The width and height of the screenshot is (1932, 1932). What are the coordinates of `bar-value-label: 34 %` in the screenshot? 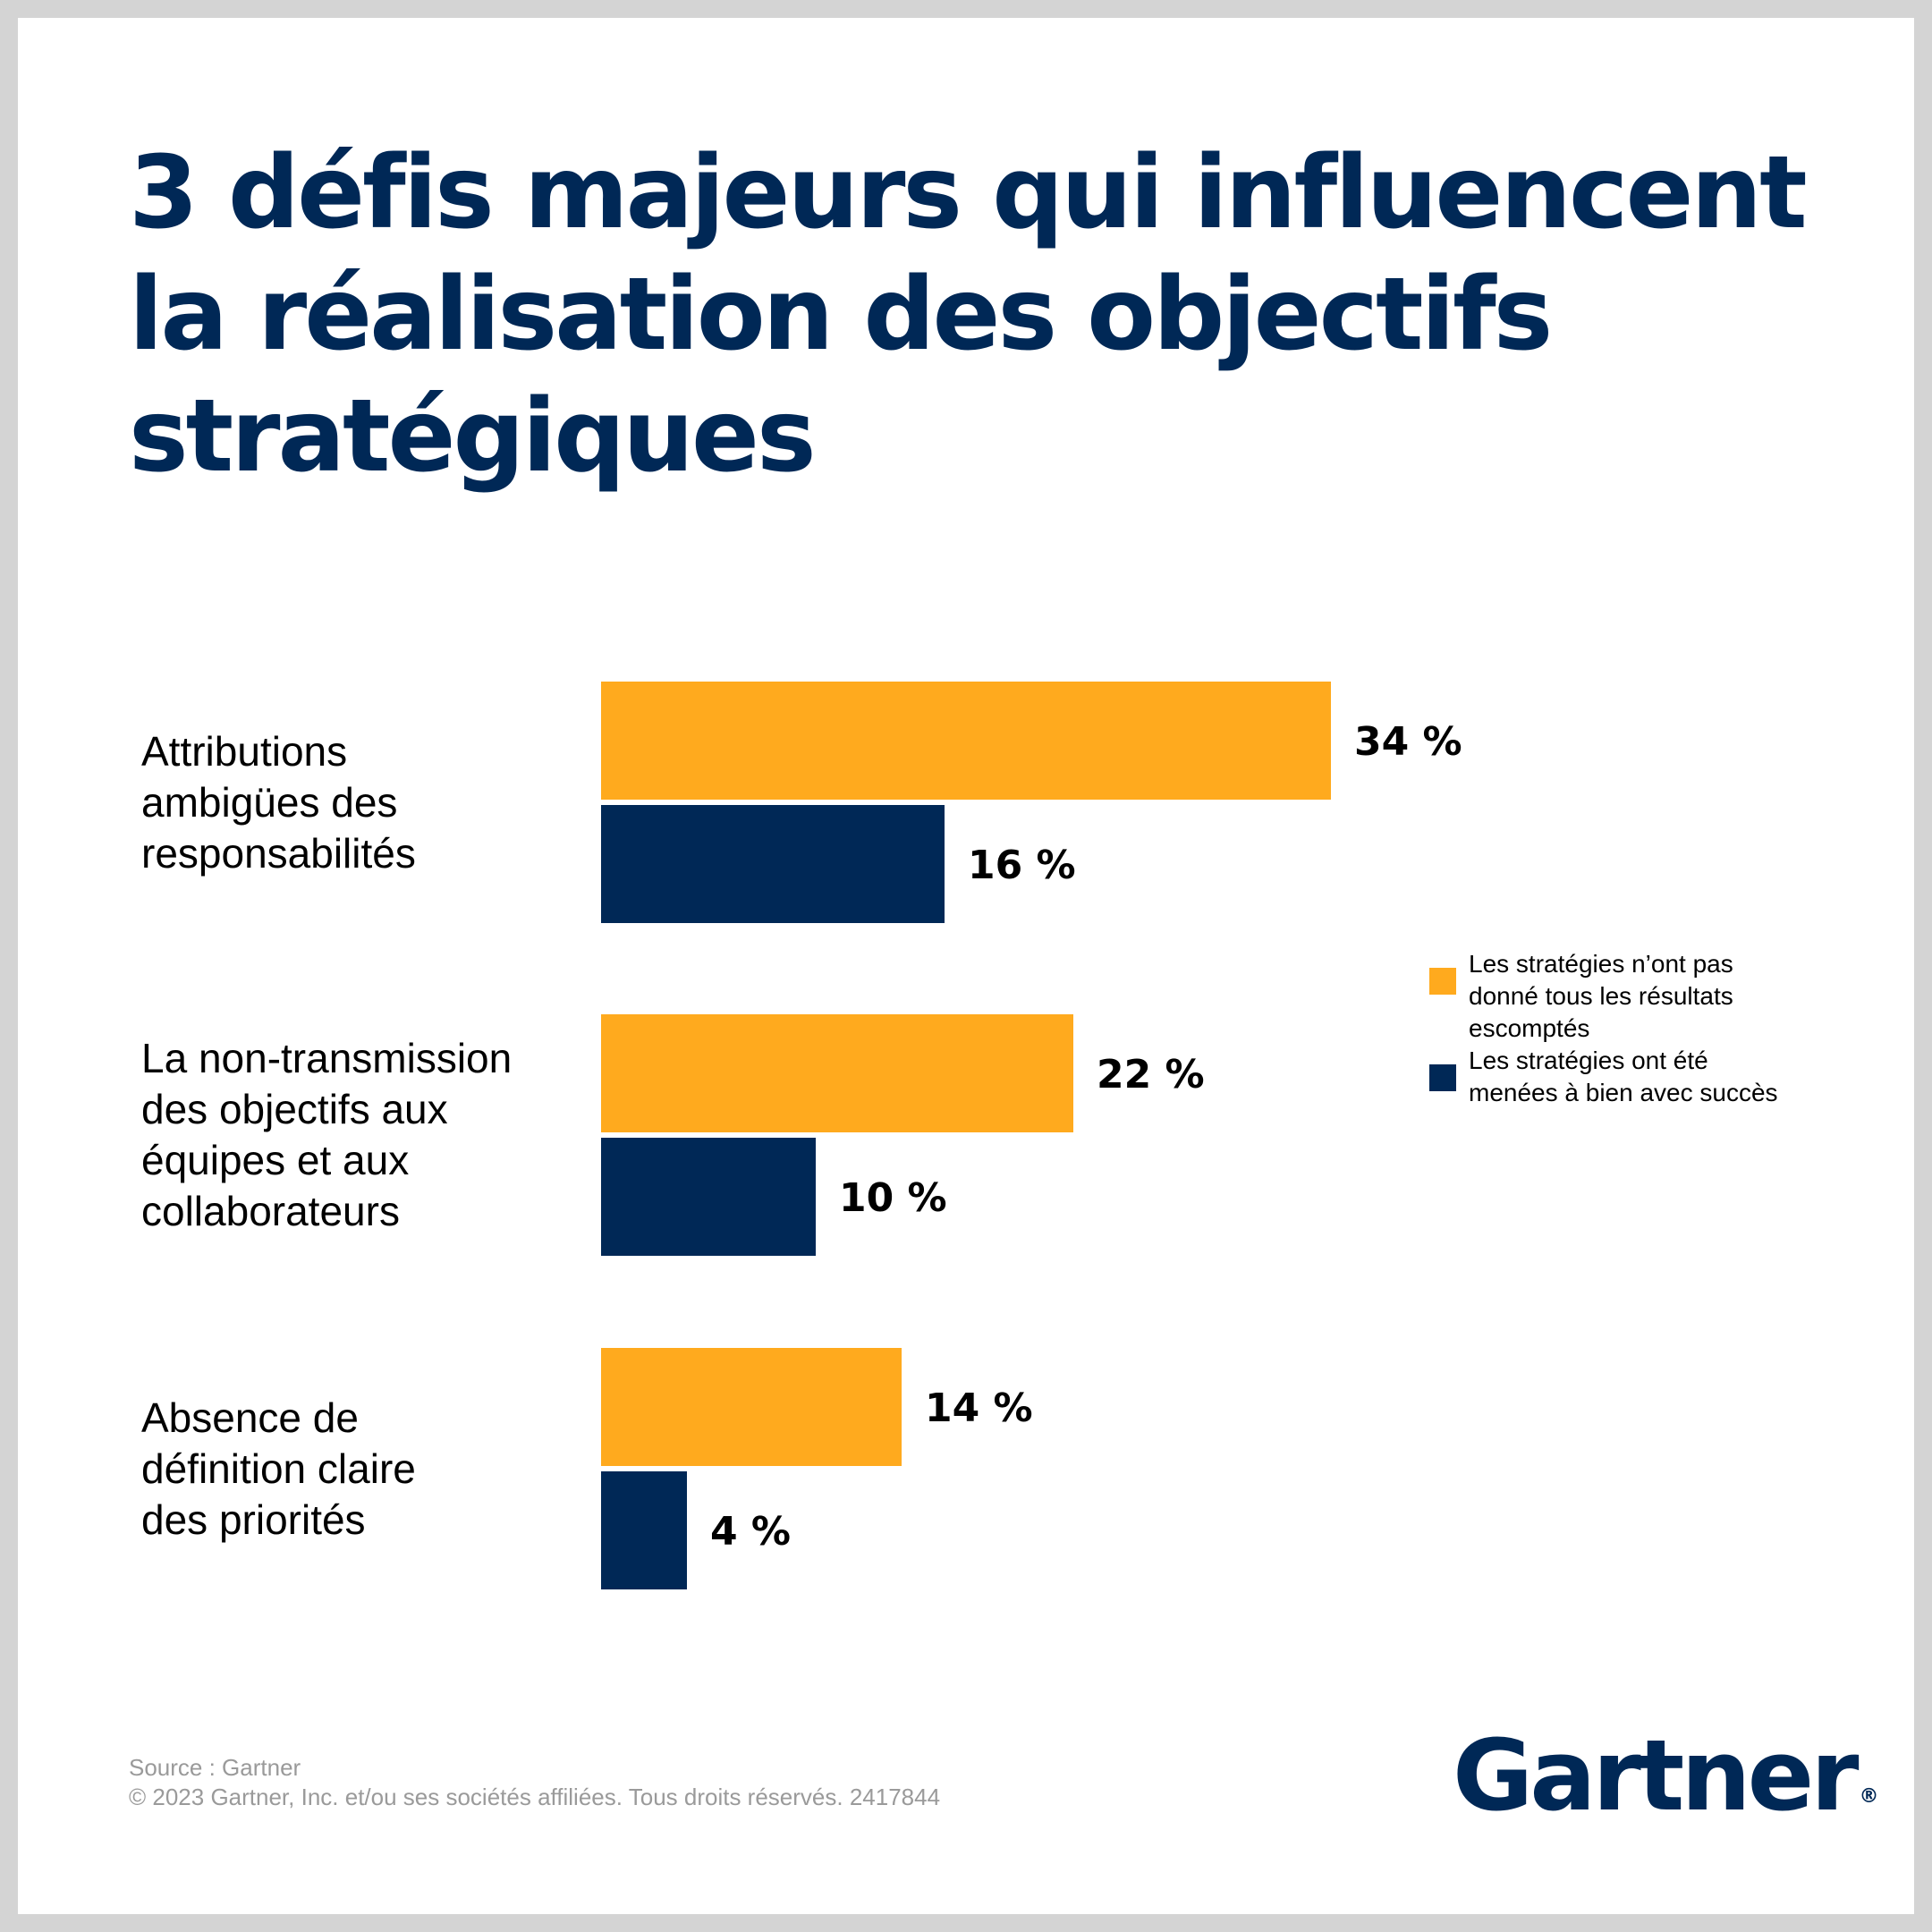 It's located at (1408, 742).